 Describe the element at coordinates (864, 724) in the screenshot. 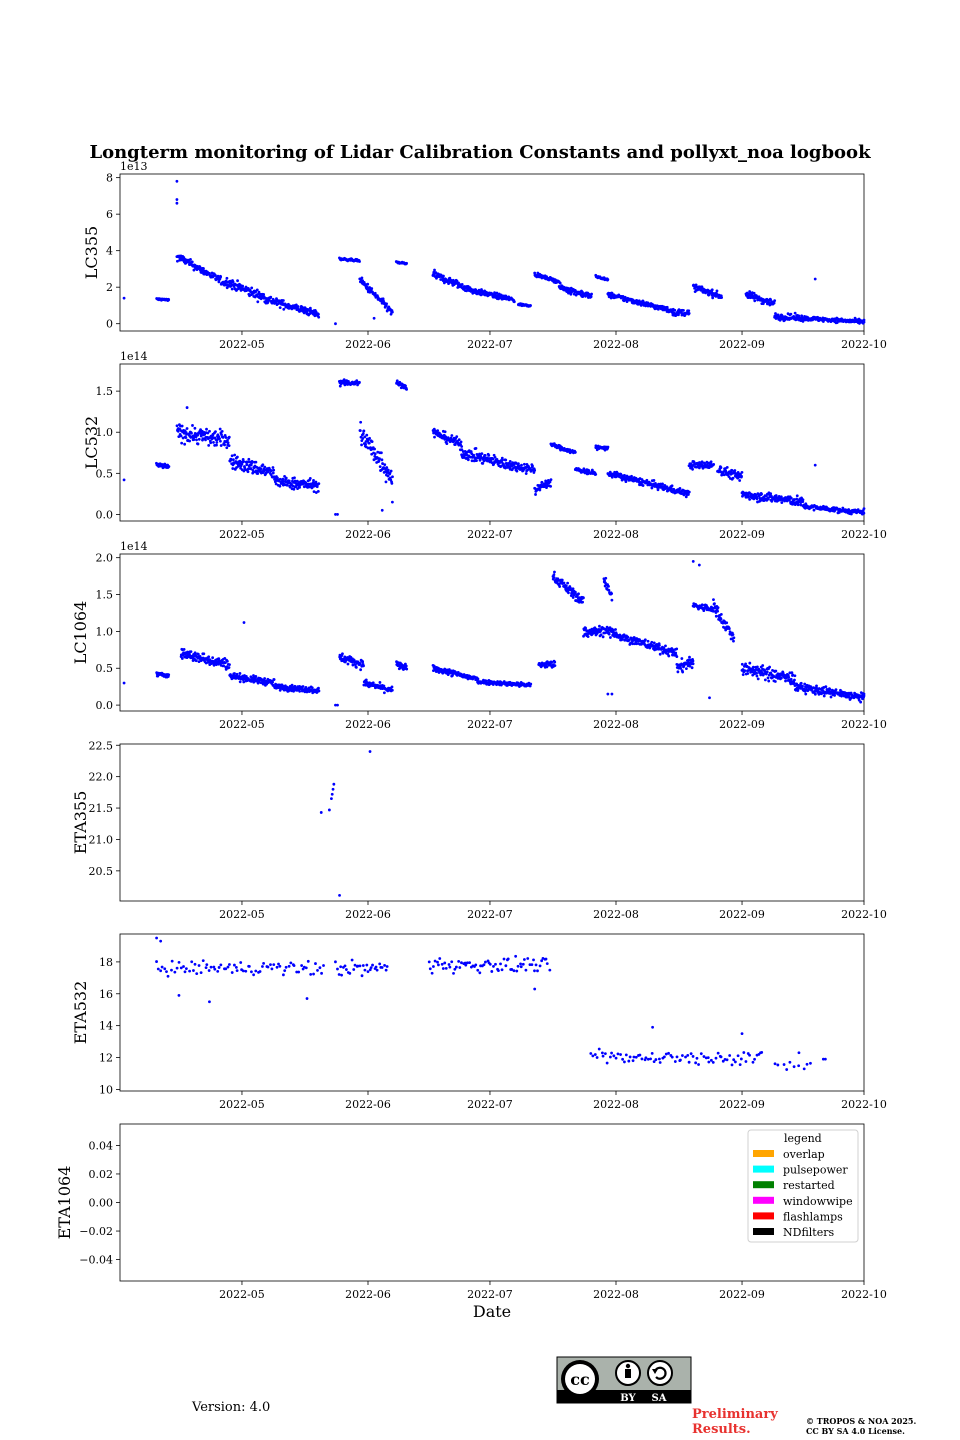

I see `x-tick-label: 2022-10` at that location.